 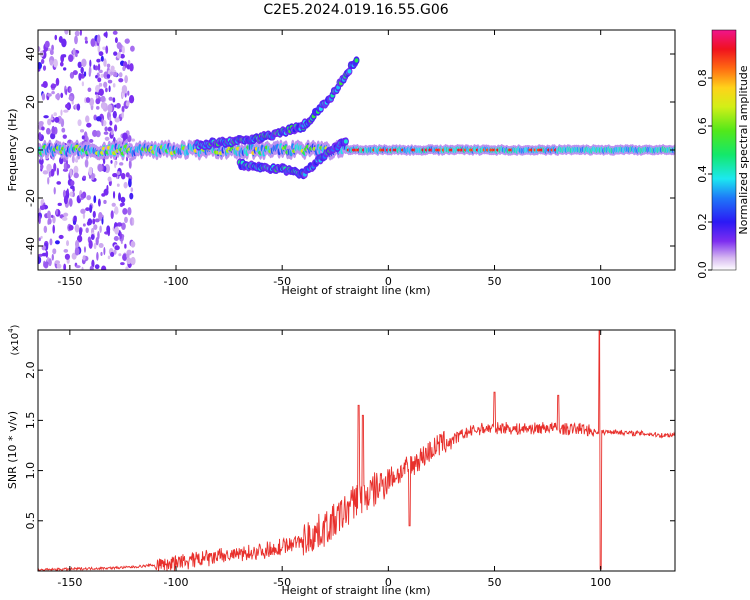 What do you see at coordinates (12, 450) in the screenshot?
I see `snr-y-label: SNR (10 * v/v)` at bounding box center [12, 450].